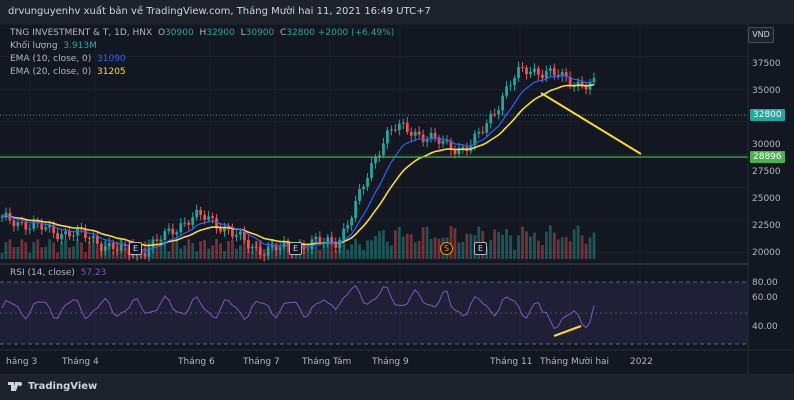 The width and height of the screenshot is (794, 400). What do you see at coordinates (52, 386) in the screenshot?
I see `tradingview-logo: TradingView` at bounding box center [52, 386].